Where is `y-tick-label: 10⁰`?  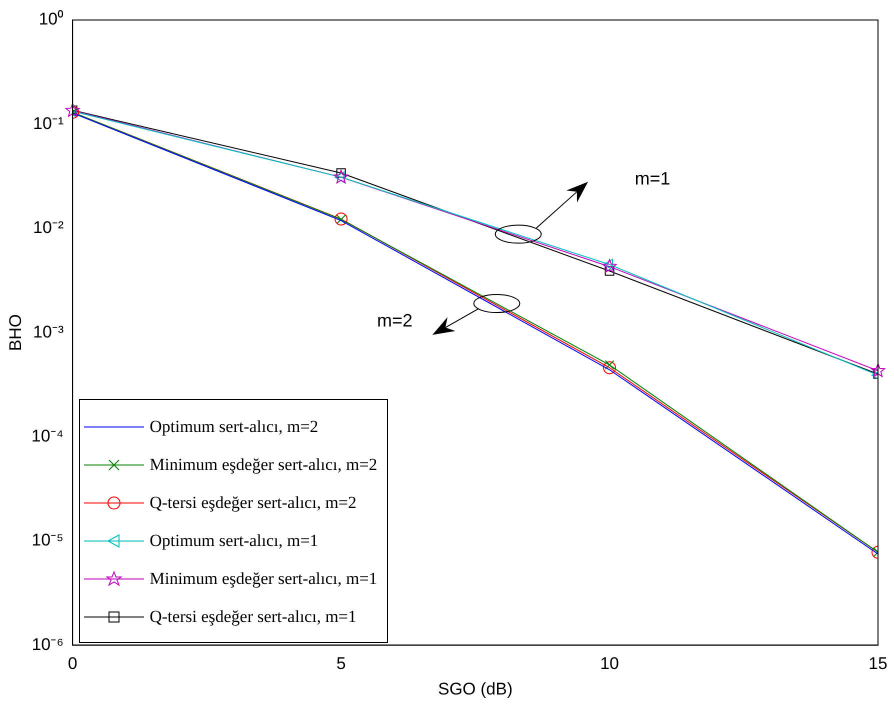
y-tick-label: 10⁰ is located at coordinates (51, 19).